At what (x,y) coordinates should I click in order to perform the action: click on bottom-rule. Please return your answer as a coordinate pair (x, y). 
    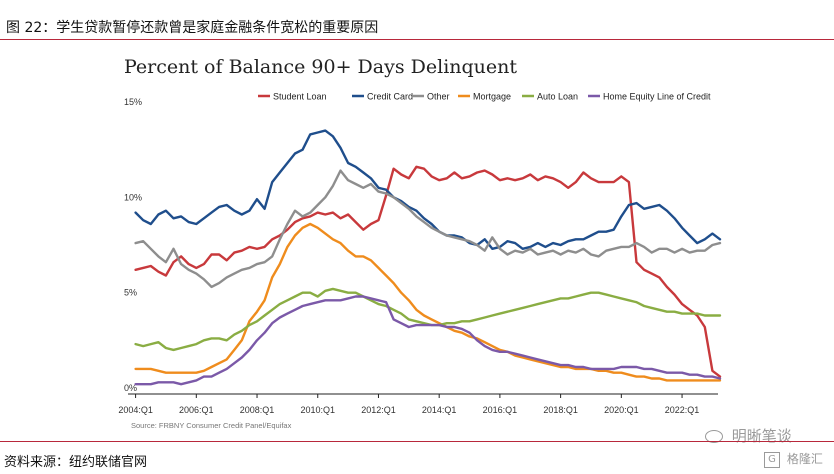
    Looking at the image, I should click on (417, 441).